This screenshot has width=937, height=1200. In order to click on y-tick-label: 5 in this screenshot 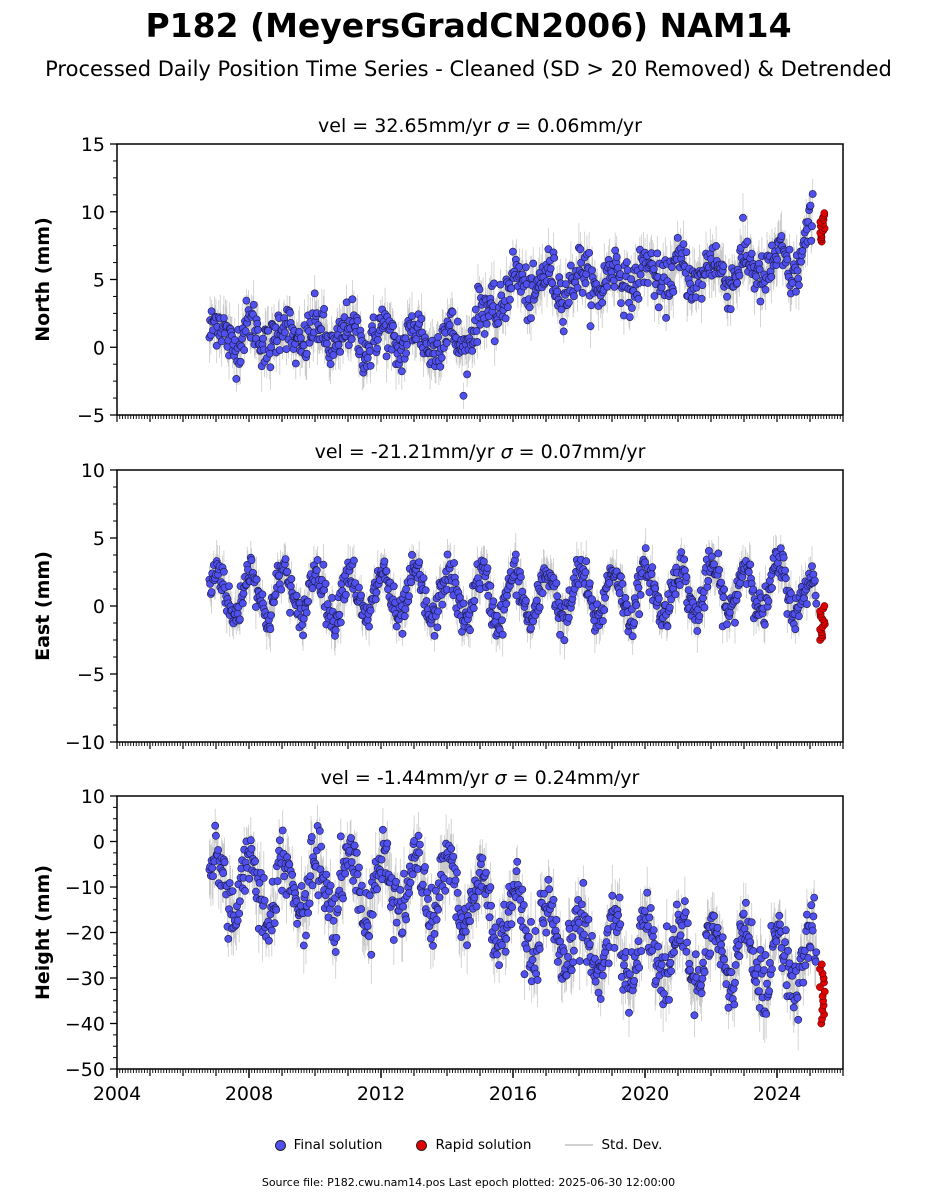, I will do `click(99, 281)`.